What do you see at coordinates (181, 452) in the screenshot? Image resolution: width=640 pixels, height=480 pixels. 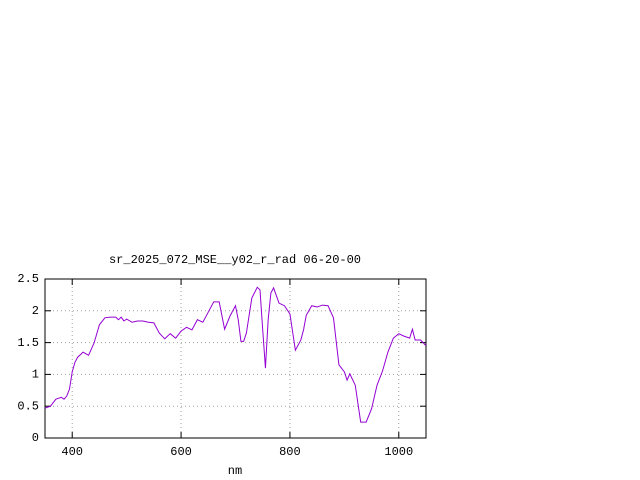 I see `x-tick-label: 600` at bounding box center [181, 452].